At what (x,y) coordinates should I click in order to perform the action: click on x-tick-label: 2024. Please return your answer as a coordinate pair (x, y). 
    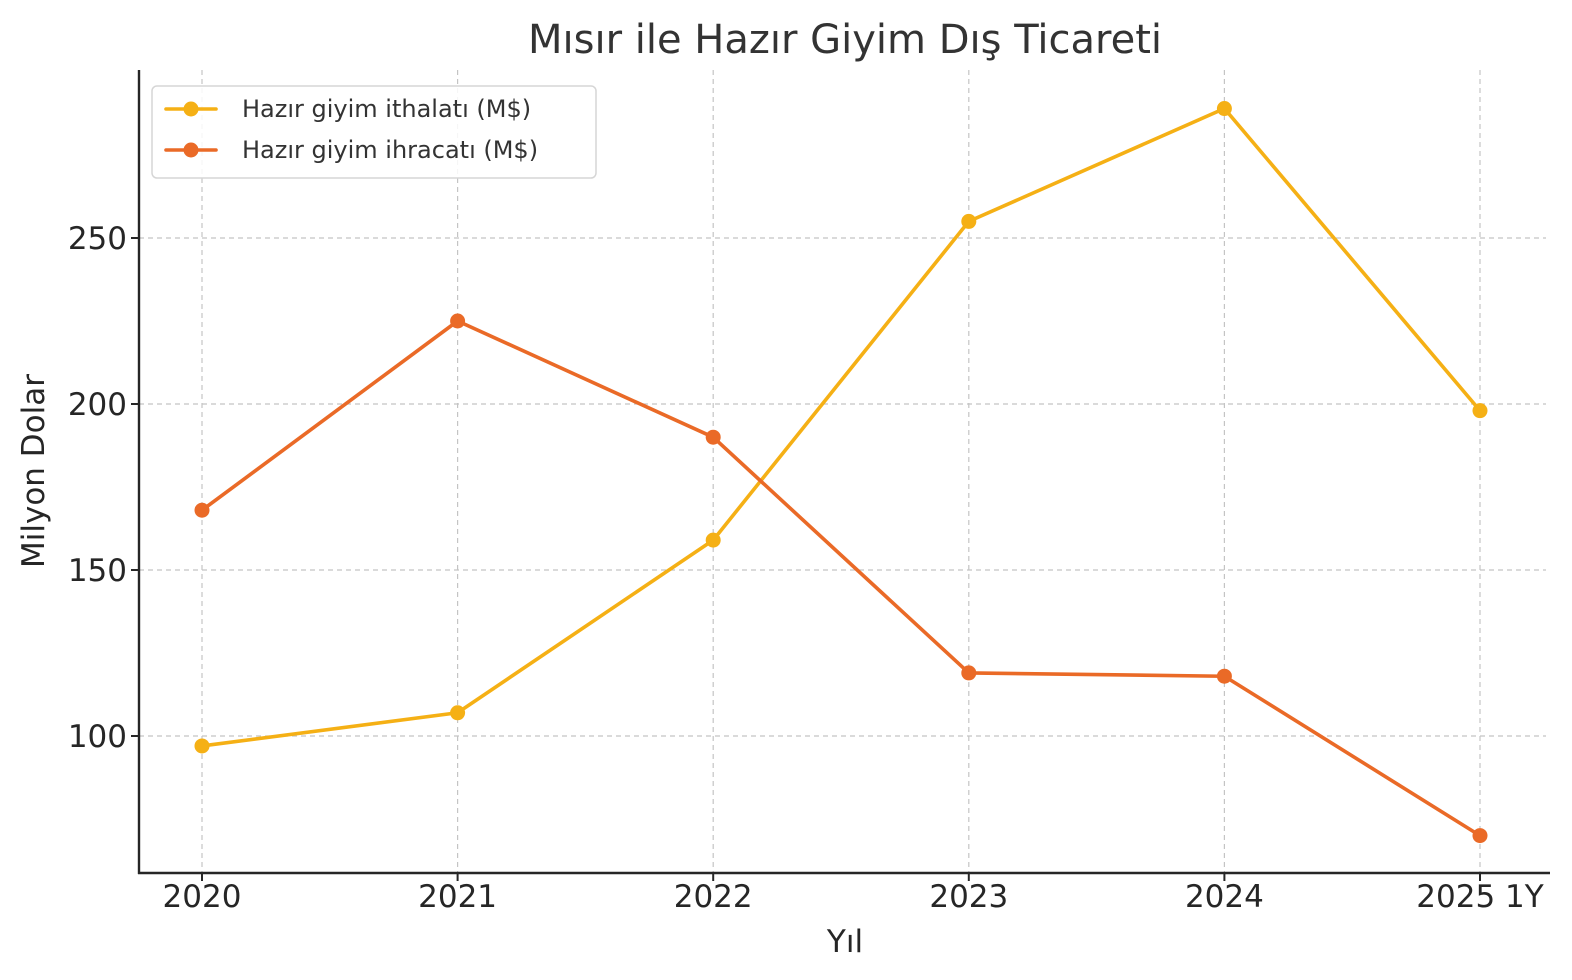
    Looking at the image, I should click on (1224, 897).